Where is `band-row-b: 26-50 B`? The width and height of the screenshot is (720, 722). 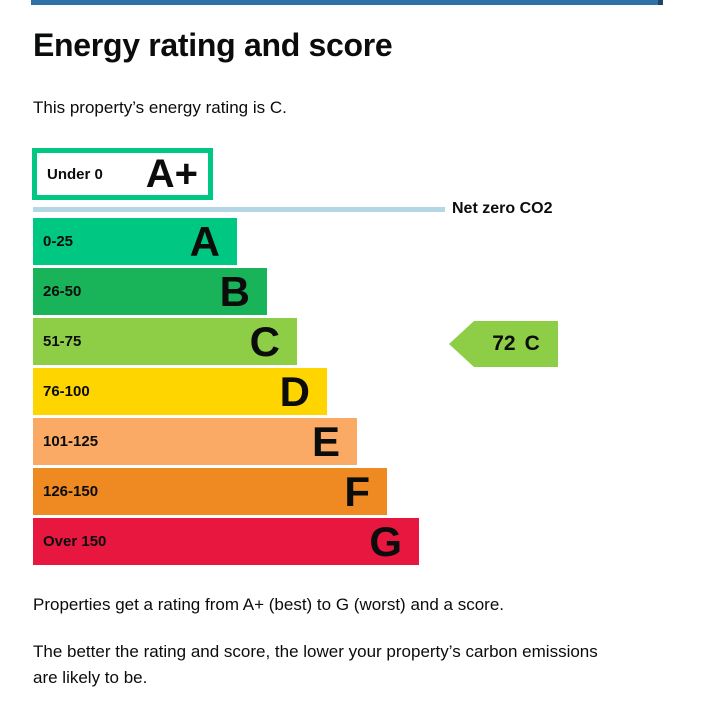
band-row-b: 26-50 B is located at coordinates (150, 291).